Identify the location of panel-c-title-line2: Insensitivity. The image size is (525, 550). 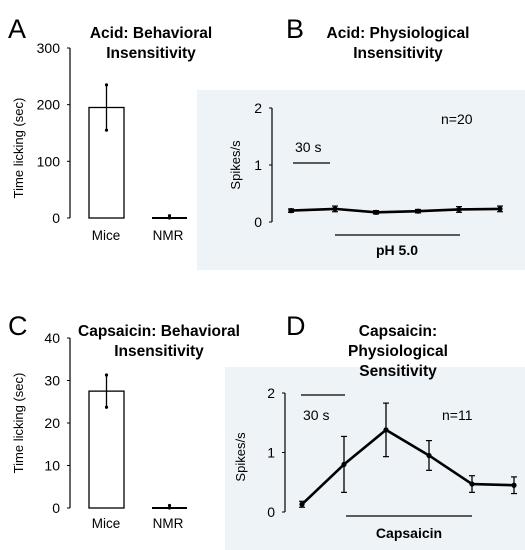
(159, 351).